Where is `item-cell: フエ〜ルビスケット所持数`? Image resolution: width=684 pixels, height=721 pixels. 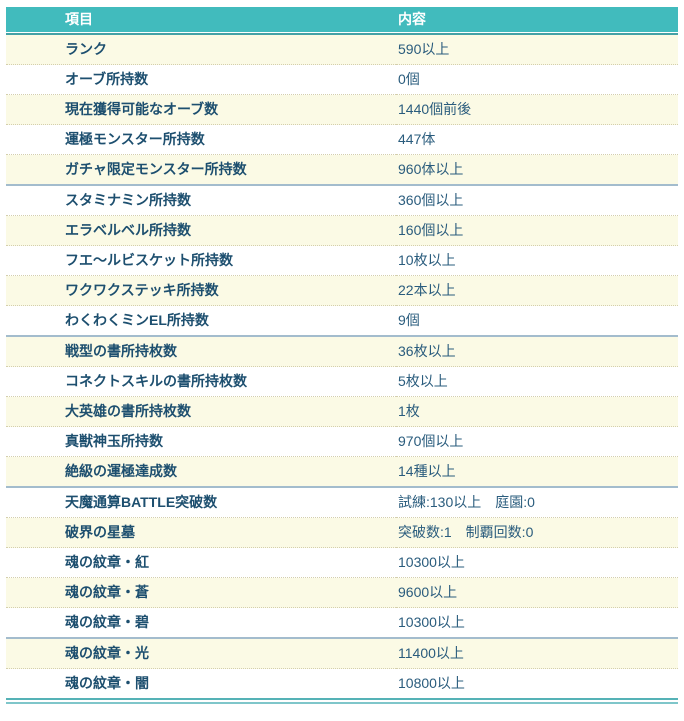
item-cell: フエ〜ルビスケット所持数 is located at coordinates (201, 261).